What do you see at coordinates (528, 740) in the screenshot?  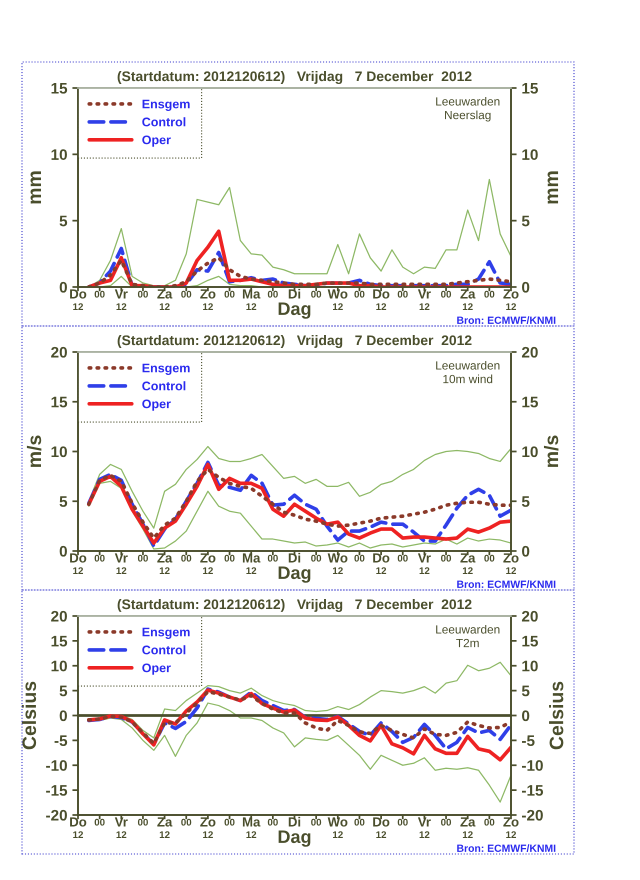 I see `y2-tick-label: -5` at bounding box center [528, 740].